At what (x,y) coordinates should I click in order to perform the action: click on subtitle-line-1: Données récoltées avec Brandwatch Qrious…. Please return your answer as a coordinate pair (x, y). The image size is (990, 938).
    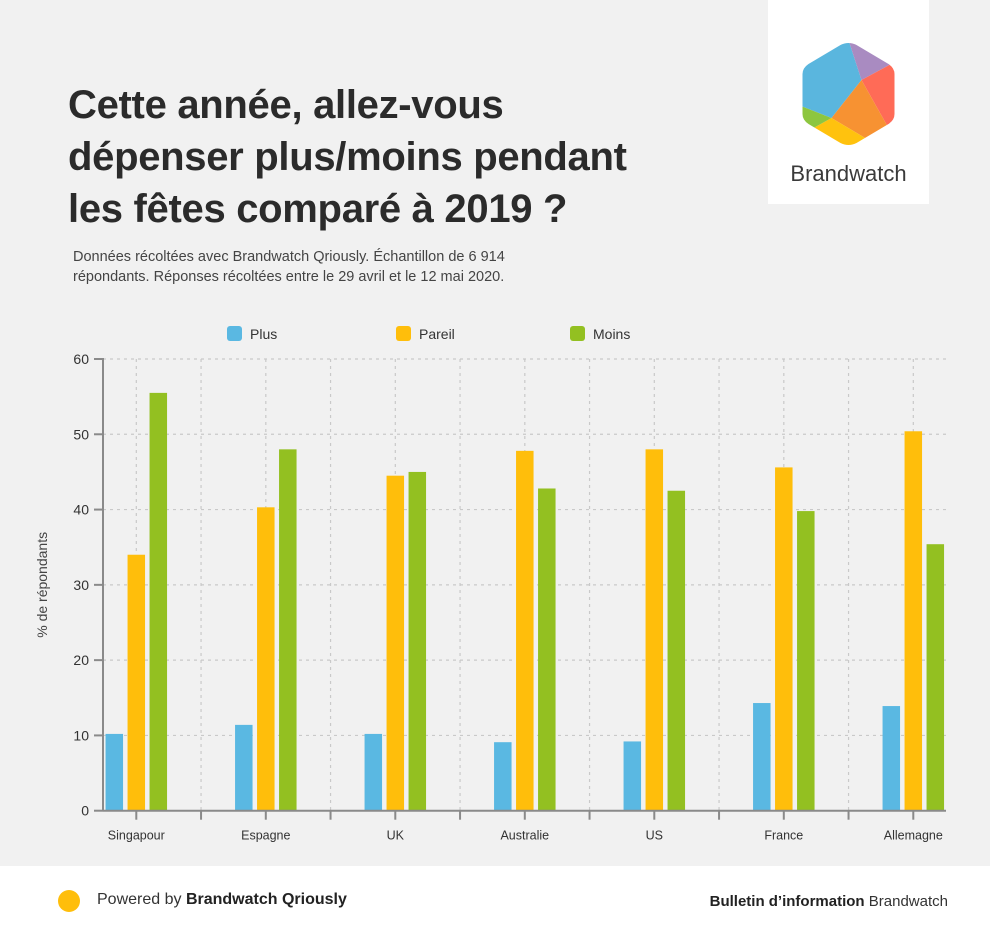
    Looking at the image, I should click on (289, 257).